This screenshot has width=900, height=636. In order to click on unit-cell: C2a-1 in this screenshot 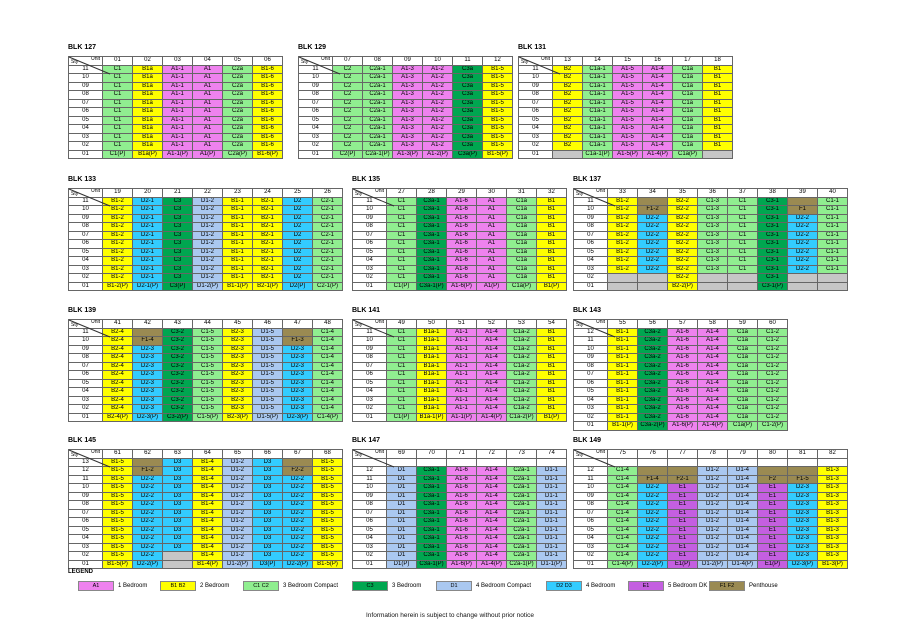, I will do `click(377, 146)`.